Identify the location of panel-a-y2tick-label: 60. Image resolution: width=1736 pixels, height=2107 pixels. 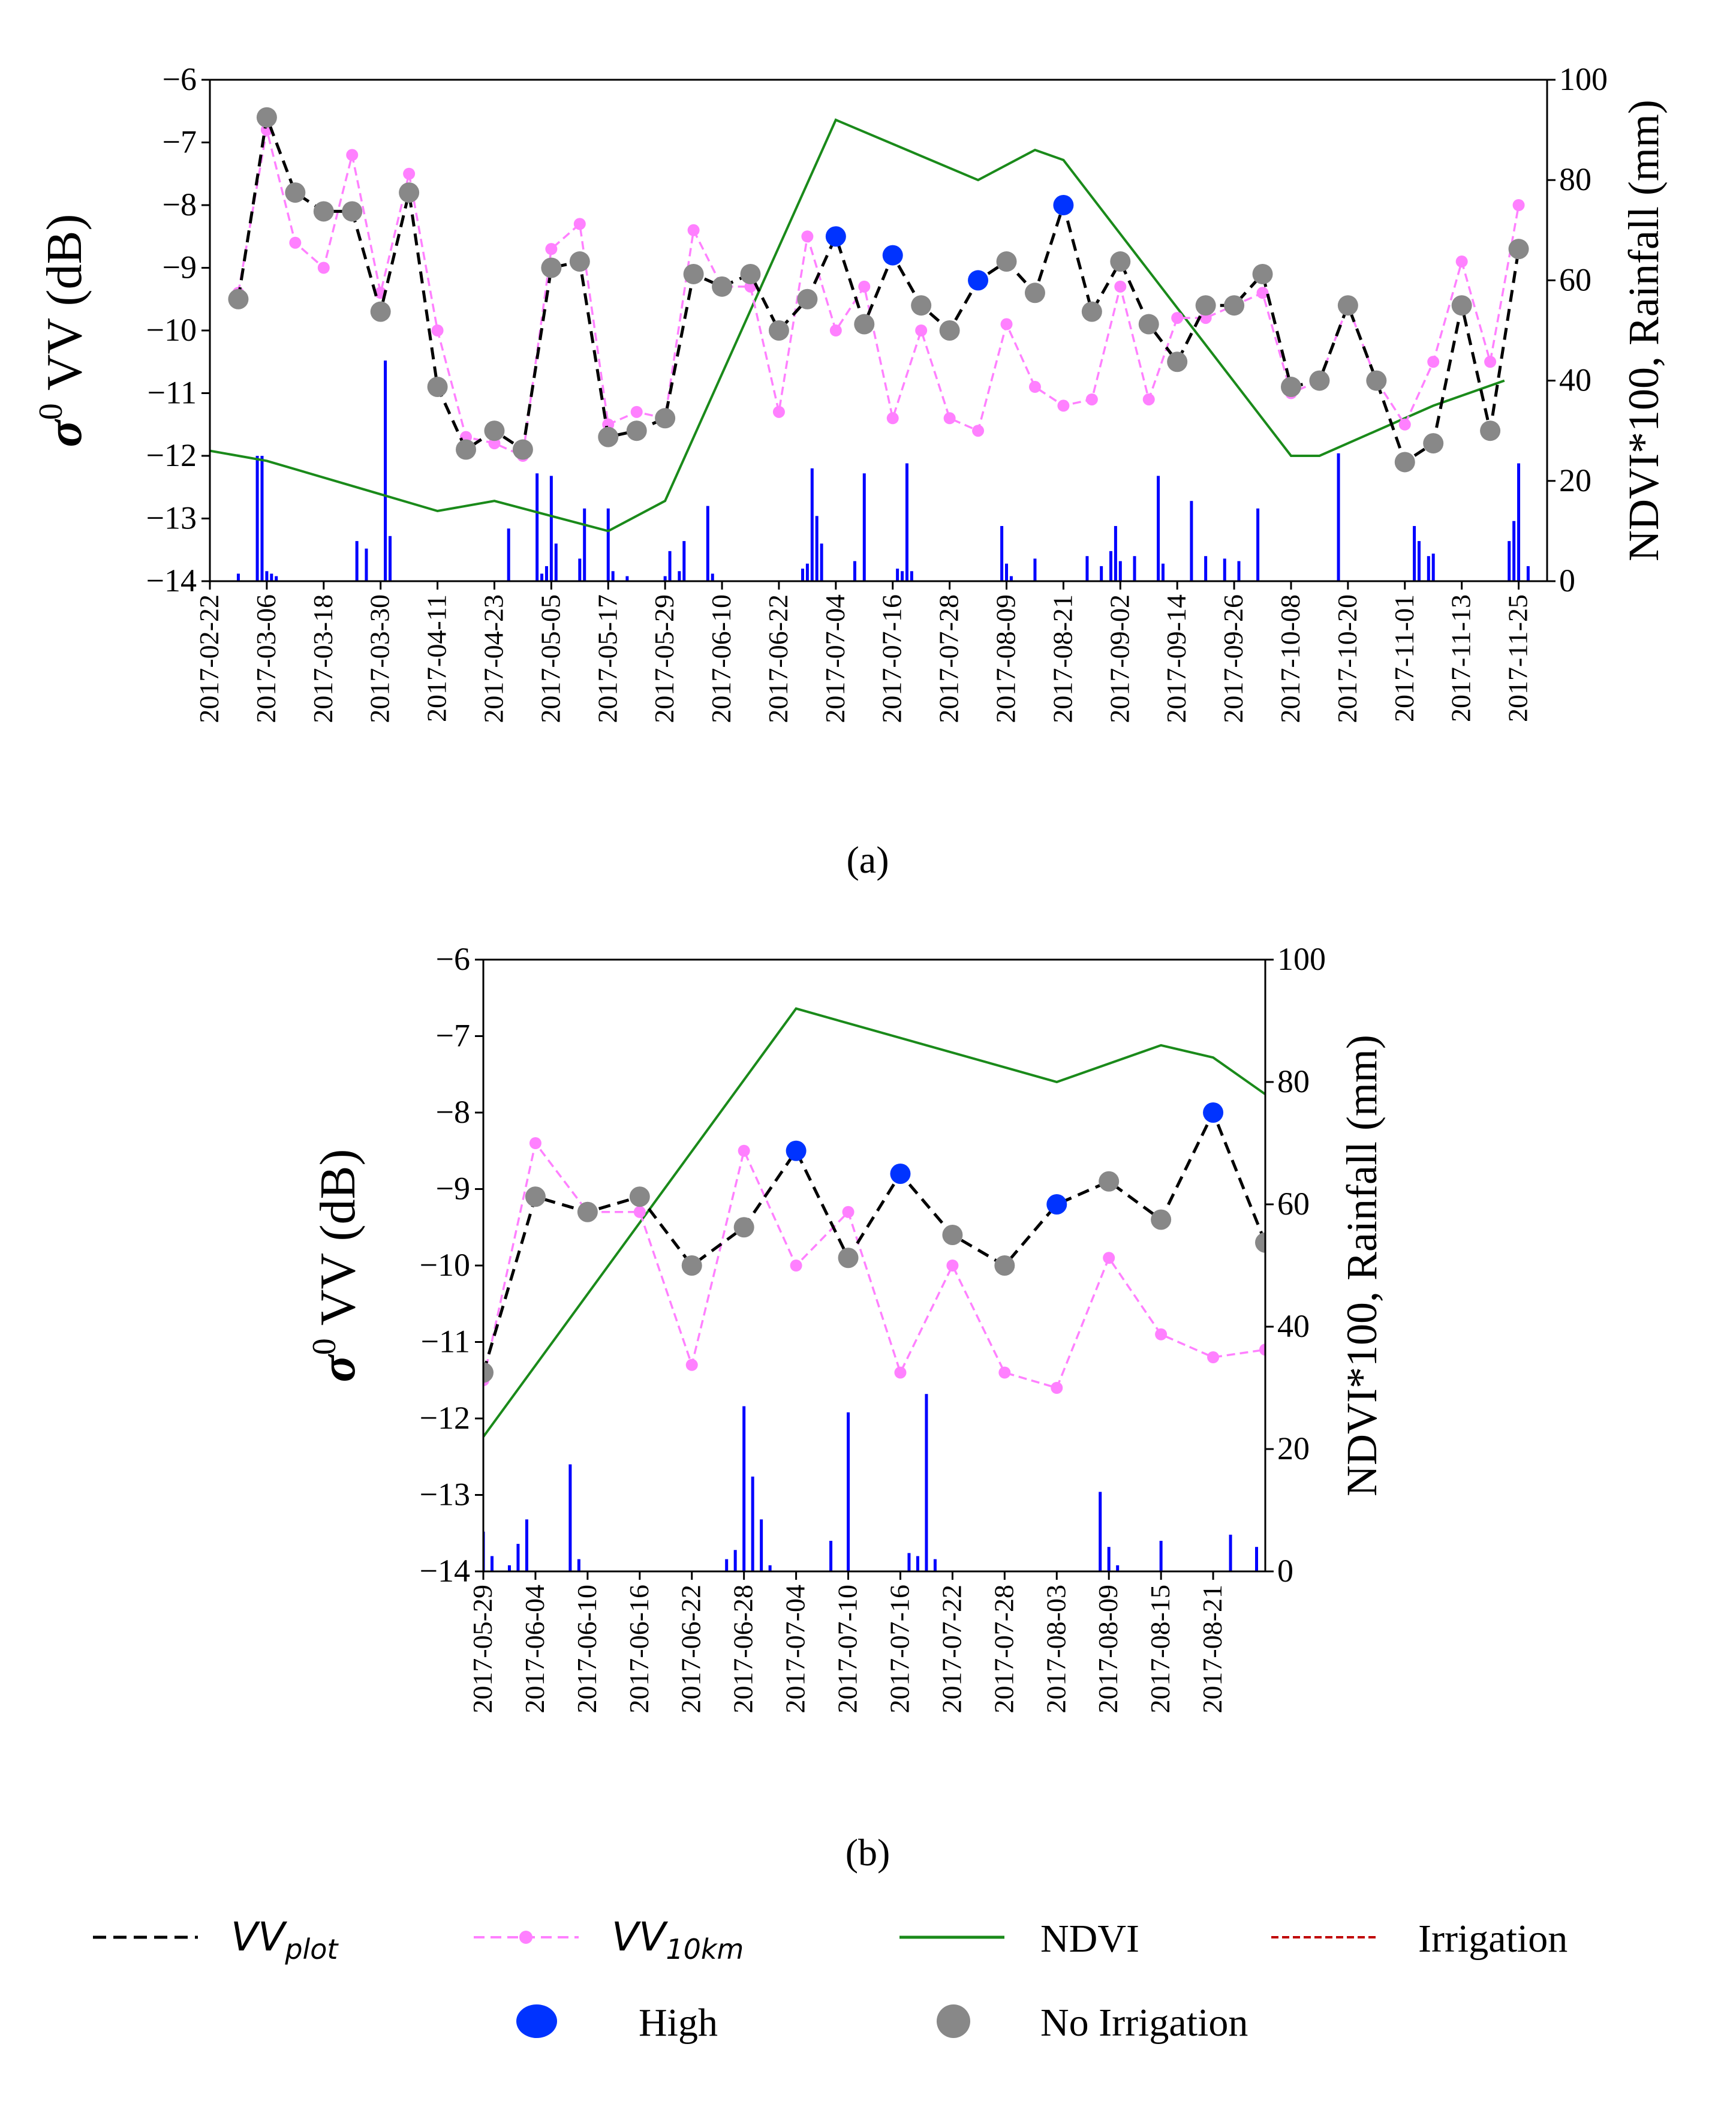
(1575, 279).